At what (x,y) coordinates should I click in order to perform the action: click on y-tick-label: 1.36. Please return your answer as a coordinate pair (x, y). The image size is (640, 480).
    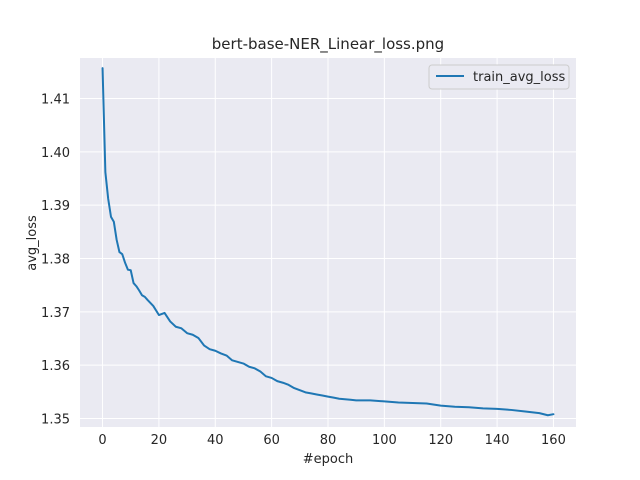
    Looking at the image, I should click on (55, 366).